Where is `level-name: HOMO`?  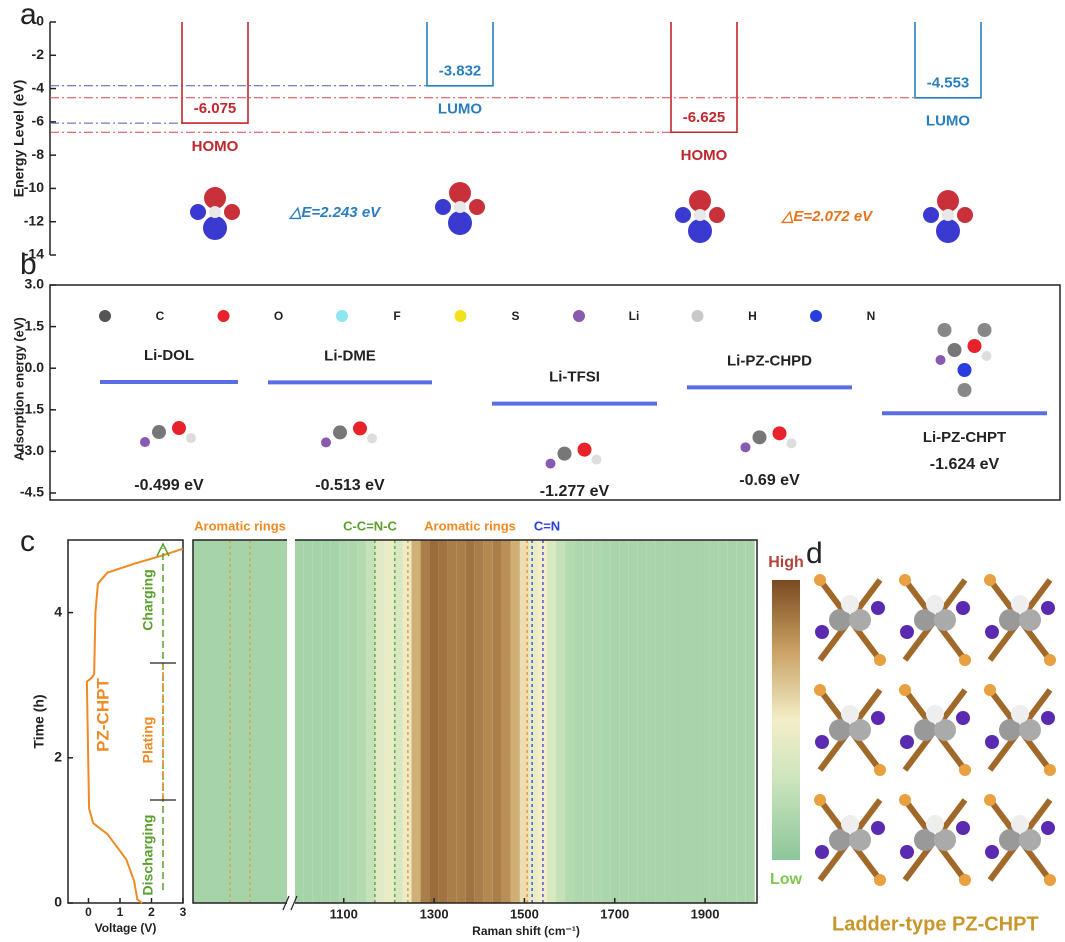 level-name: HOMO is located at coordinates (704, 155).